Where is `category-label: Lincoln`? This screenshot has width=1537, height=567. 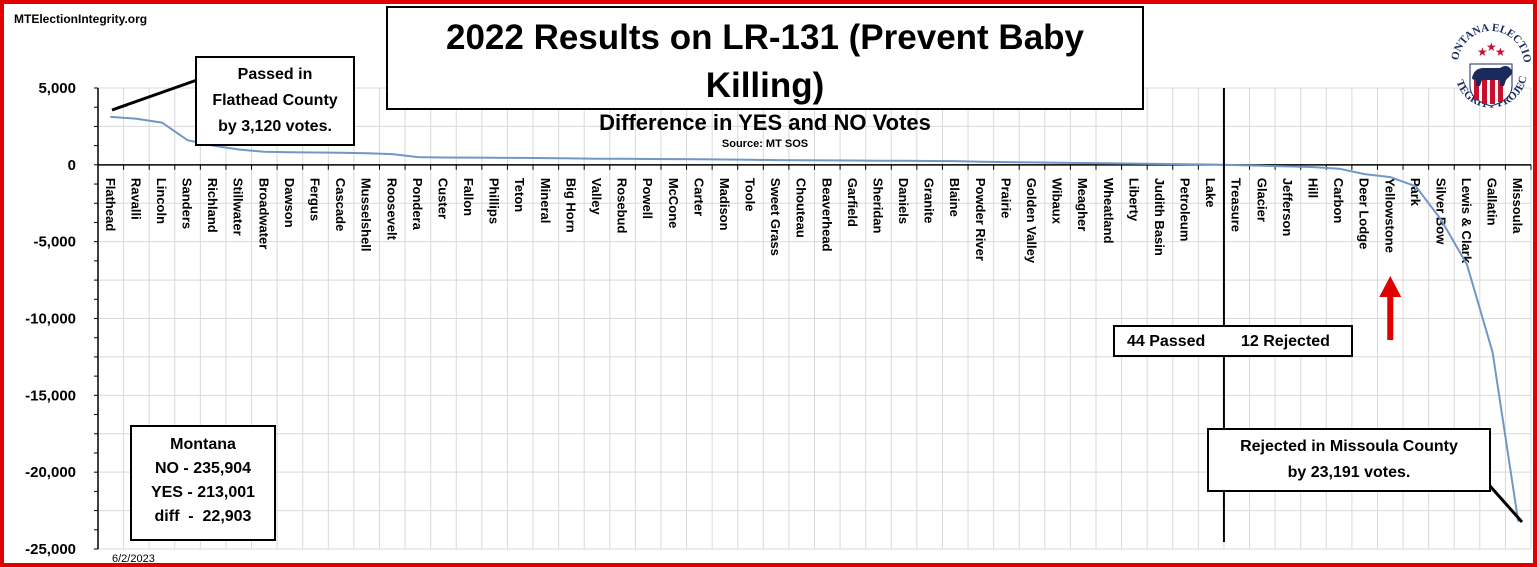
category-label: Lincoln is located at coordinates (161, 201).